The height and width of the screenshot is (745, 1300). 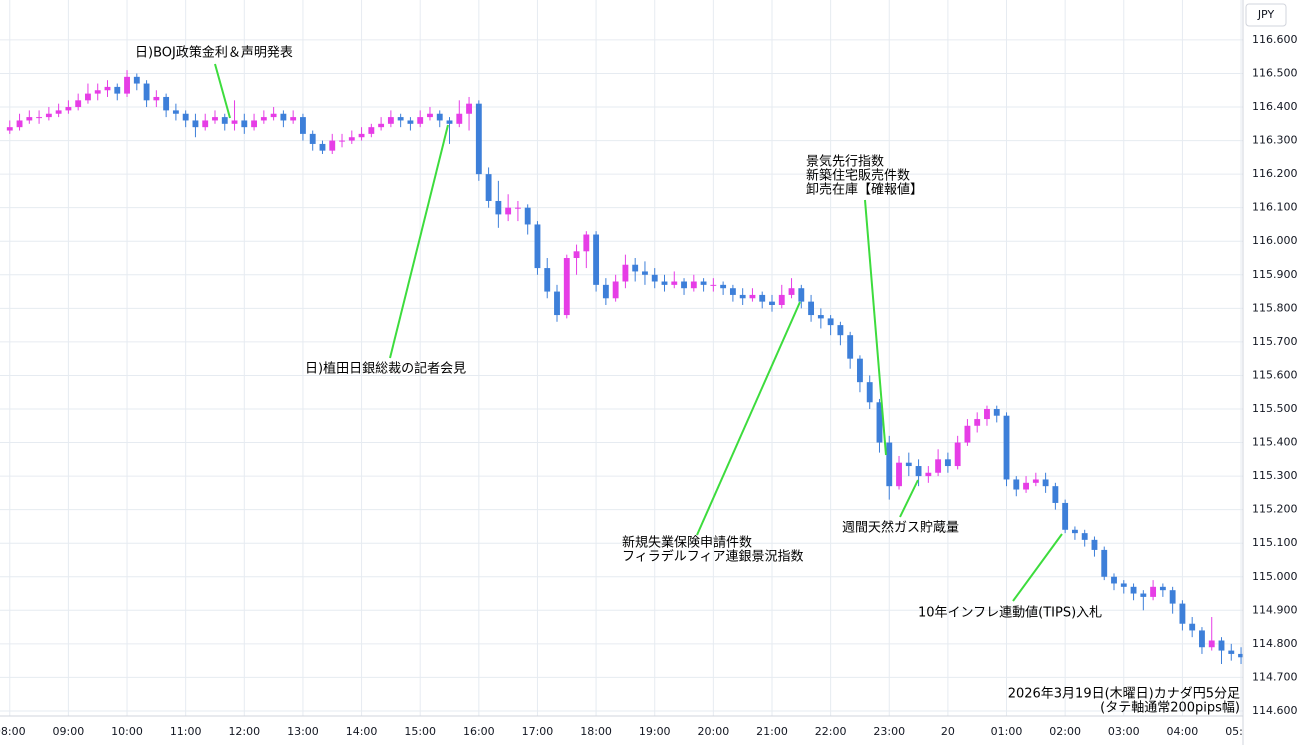 What do you see at coordinates (712, 557) in the screenshot?
I see `annotation-text: フィラデルフィア連銀景況指数` at bounding box center [712, 557].